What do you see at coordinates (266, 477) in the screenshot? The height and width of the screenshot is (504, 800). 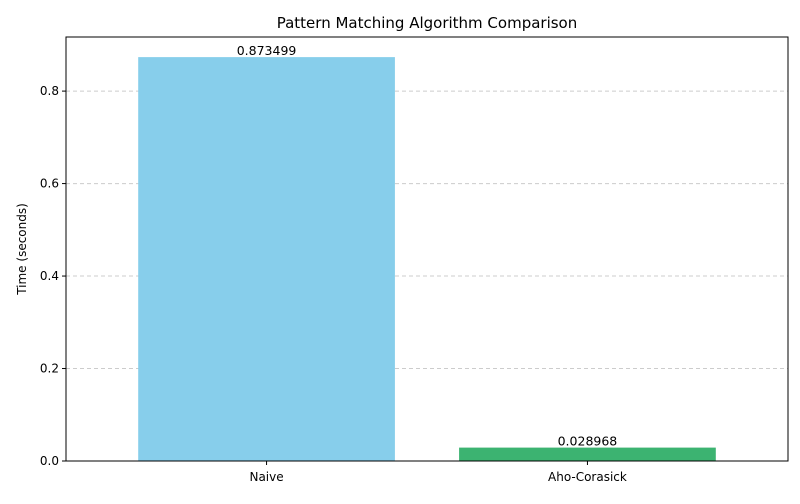 I see `x-tick-label: Naive` at bounding box center [266, 477].